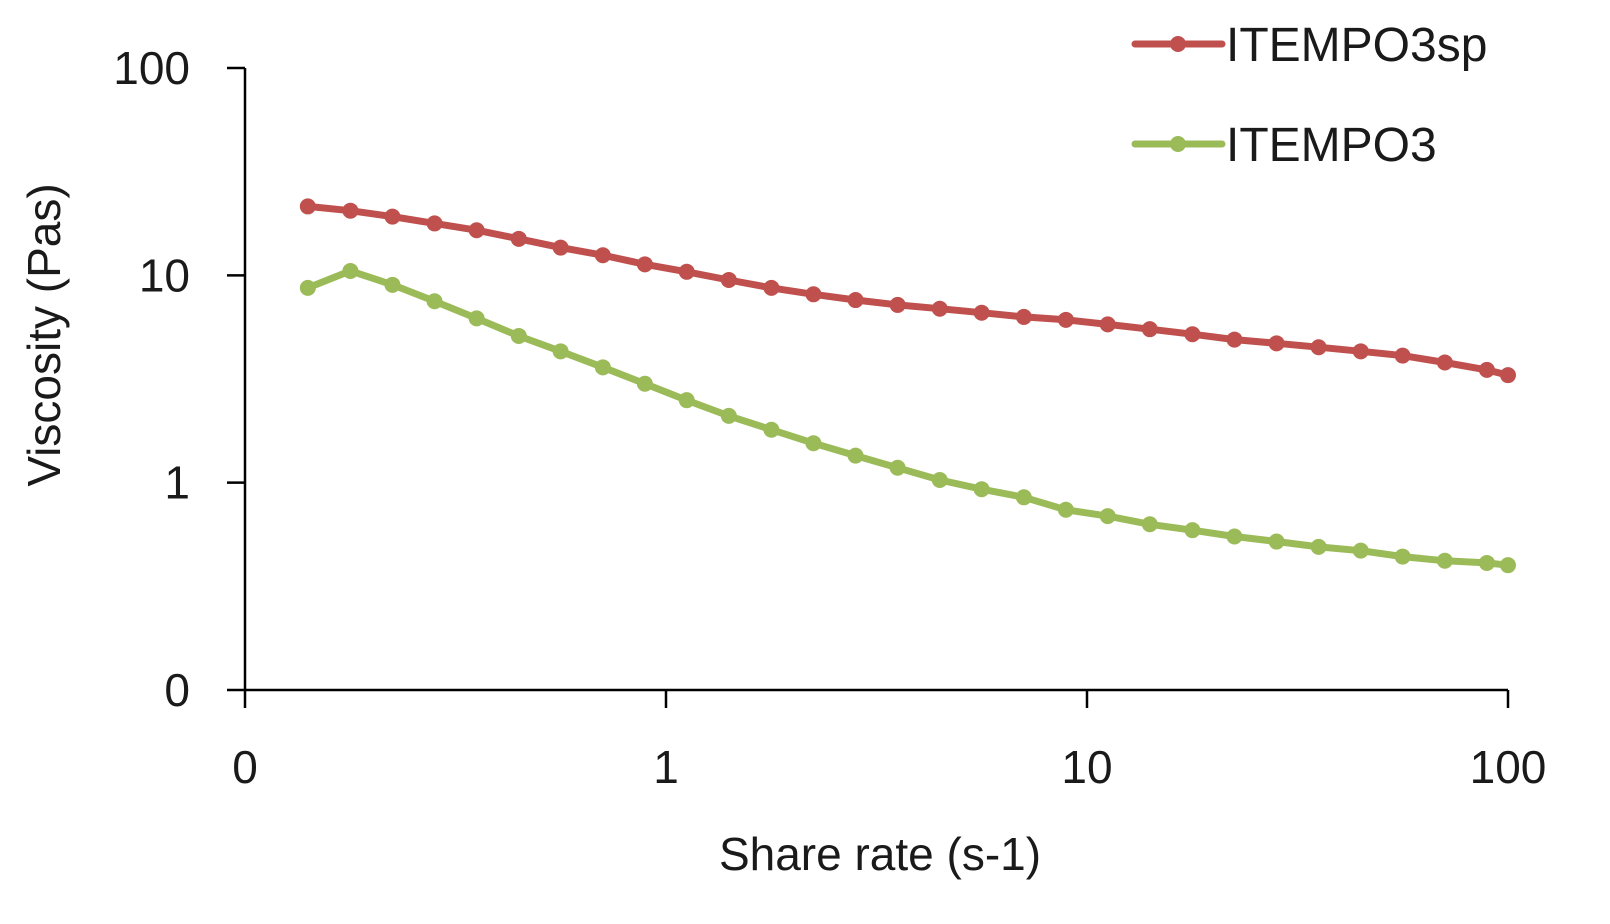  I want to click on x-axis-ticks: 0 1 10 100, so click(889, 741).